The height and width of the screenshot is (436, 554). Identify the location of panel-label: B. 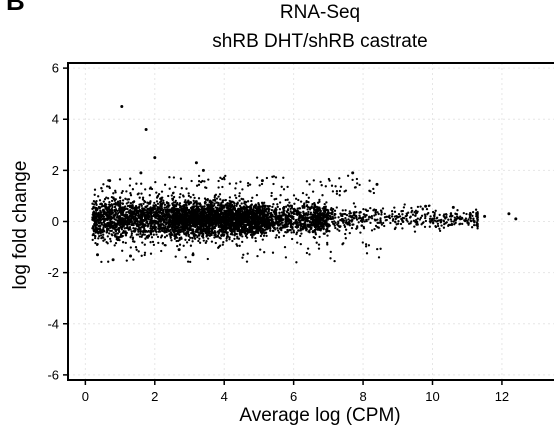
(15, 8).